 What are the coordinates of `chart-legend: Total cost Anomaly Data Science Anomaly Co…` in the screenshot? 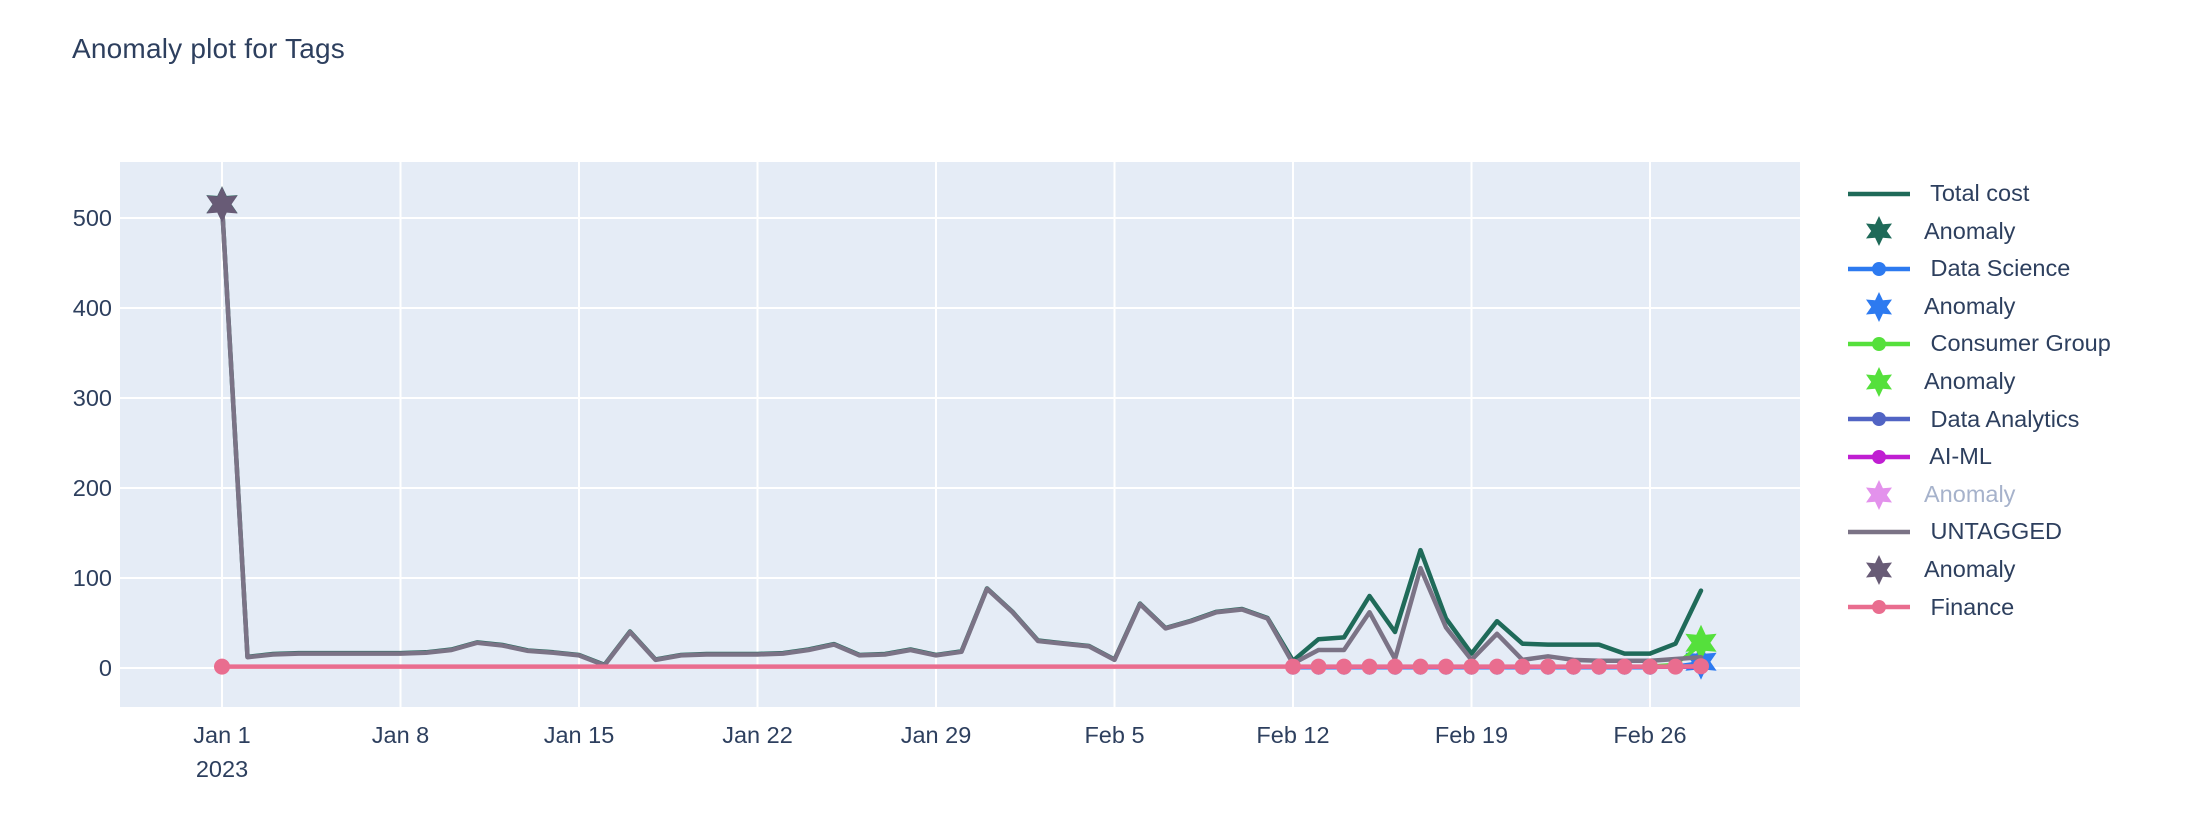 It's located at (2015, 400).